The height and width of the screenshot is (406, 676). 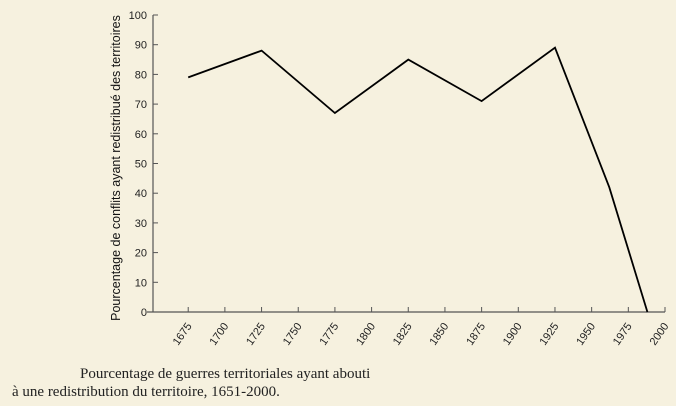 What do you see at coordinates (219, 334) in the screenshot?
I see `x-tick-label-1700: 1700` at bounding box center [219, 334].